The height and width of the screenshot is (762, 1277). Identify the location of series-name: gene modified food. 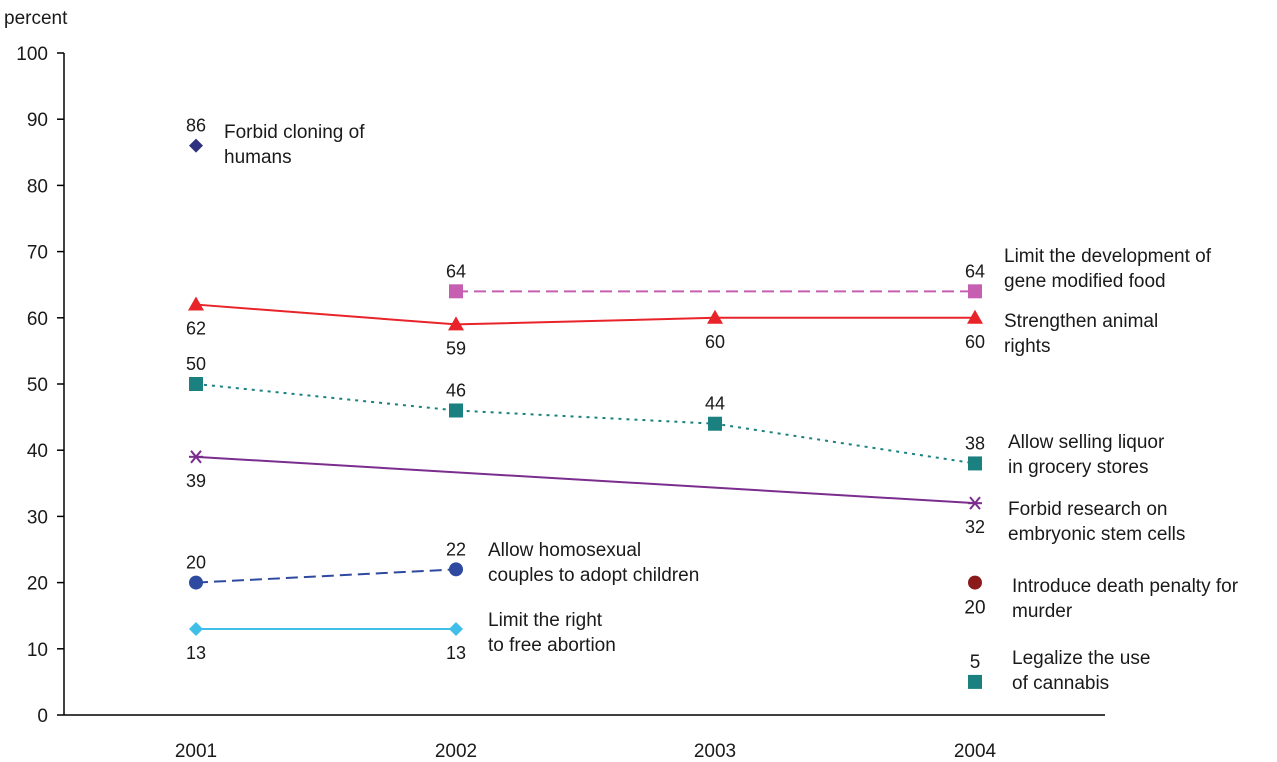
(1085, 281).